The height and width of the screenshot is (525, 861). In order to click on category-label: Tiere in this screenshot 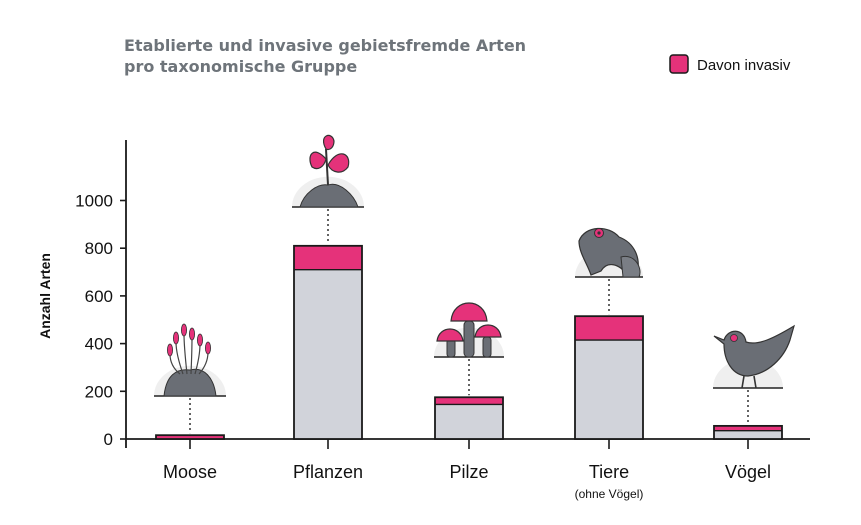, I will do `click(609, 472)`.